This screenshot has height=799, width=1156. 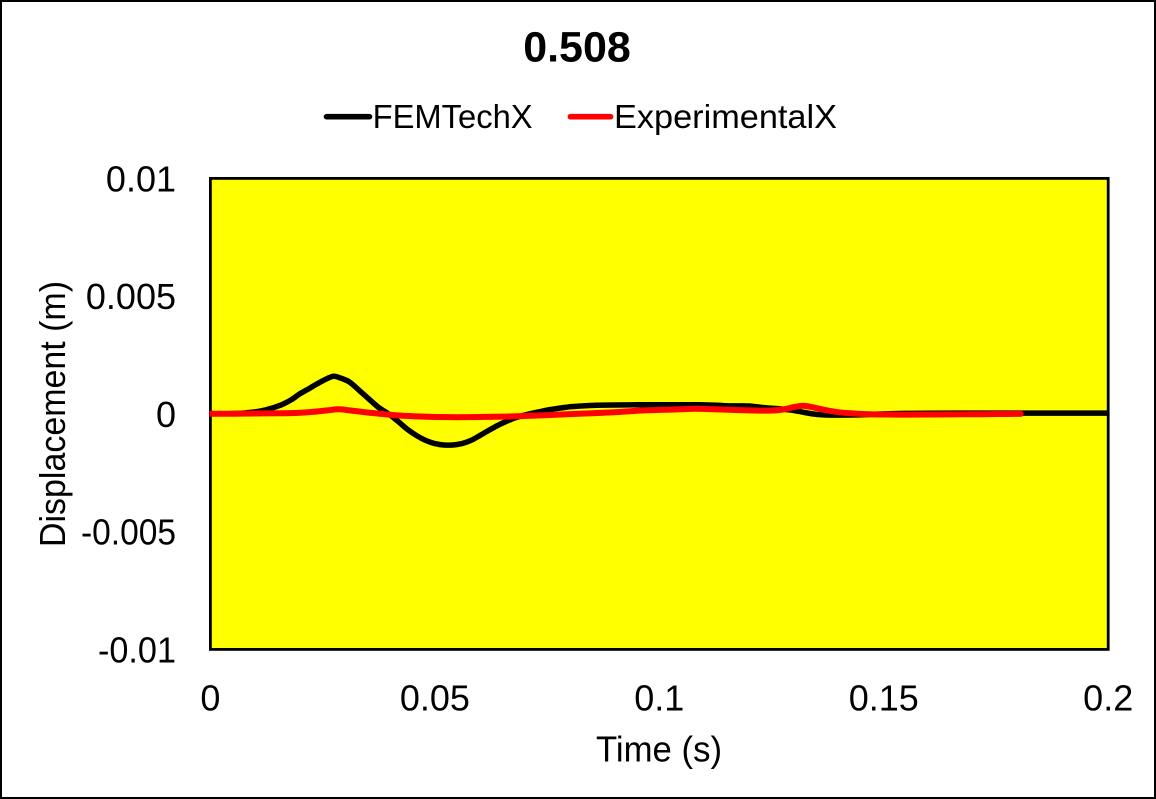 What do you see at coordinates (52, 414) in the screenshot?
I see `svg-text: Displacement (m)` at bounding box center [52, 414].